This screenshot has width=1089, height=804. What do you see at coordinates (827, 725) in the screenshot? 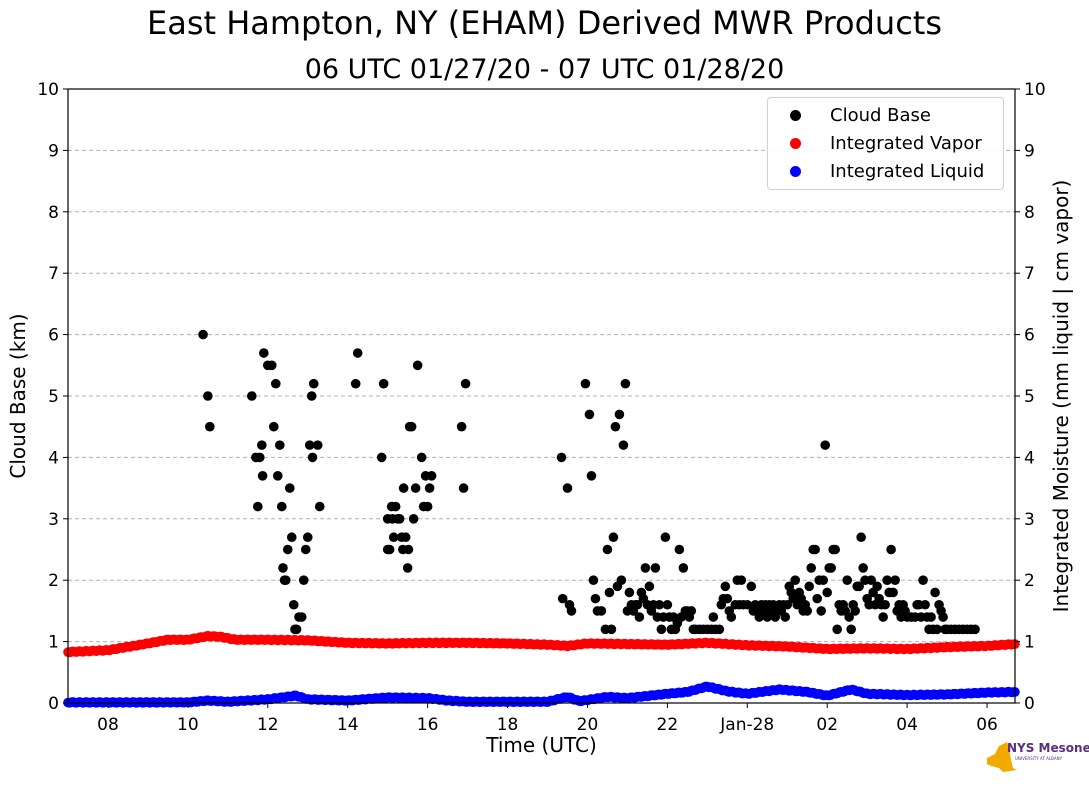
I see `x-tick-label: 02` at bounding box center [827, 725].